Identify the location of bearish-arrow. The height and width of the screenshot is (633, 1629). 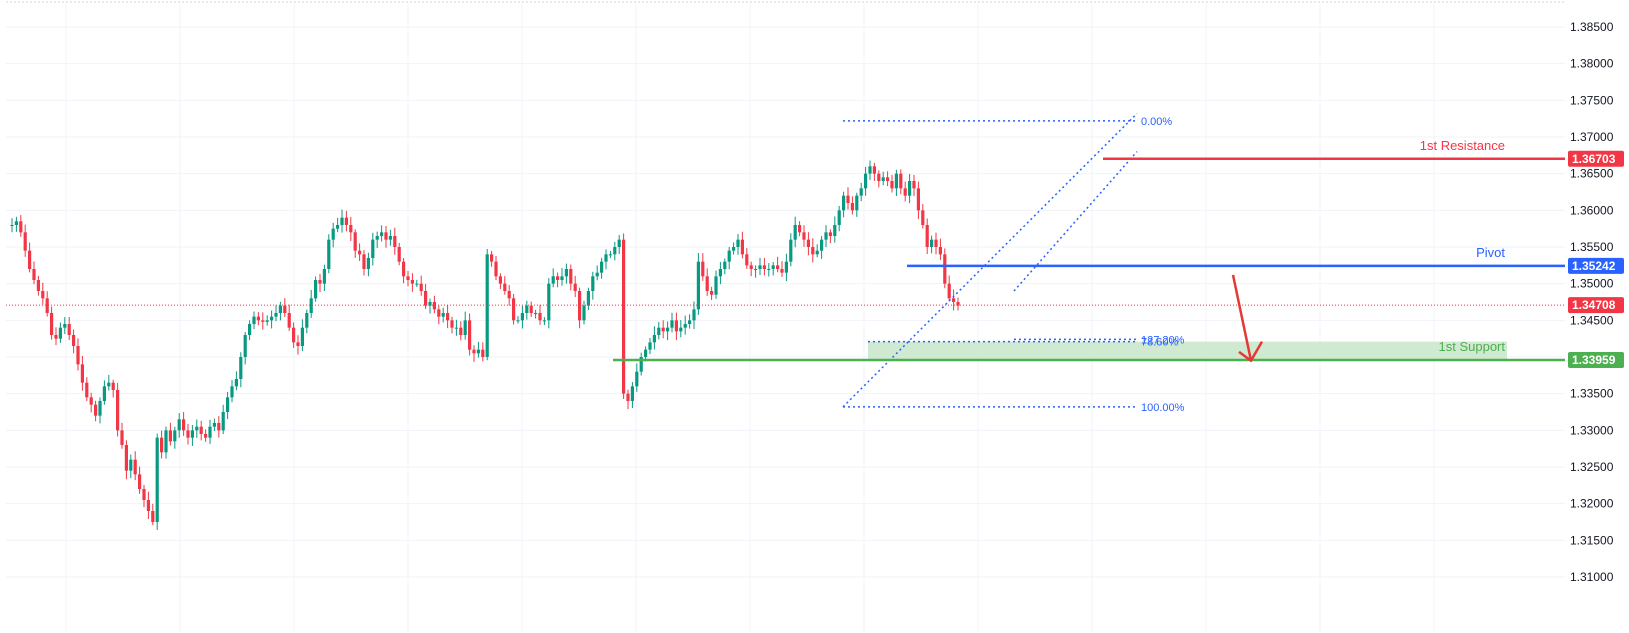
(1247, 318).